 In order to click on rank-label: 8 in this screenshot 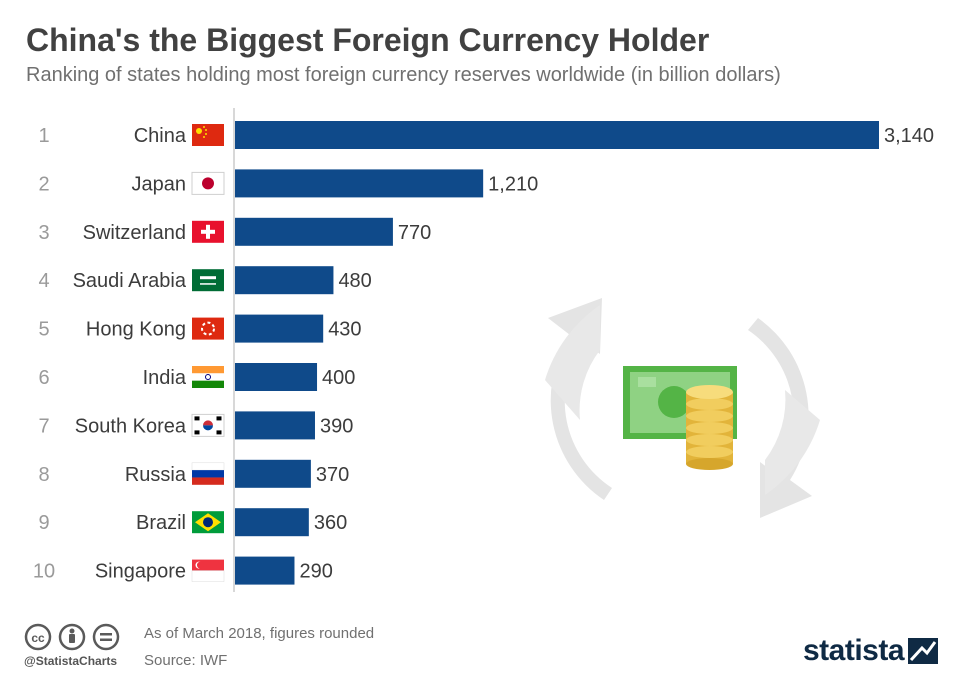, I will do `click(43, 475)`.